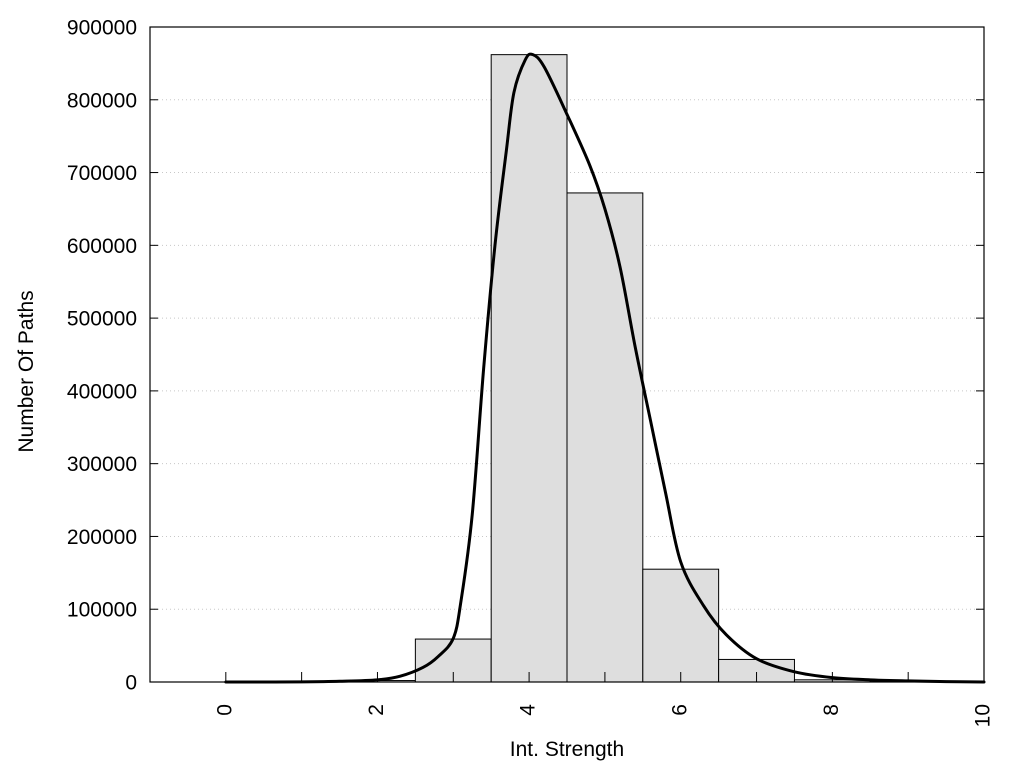 The height and width of the screenshot is (768, 1024). What do you see at coordinates (26, 371) in the screenshot?
I see `y-axis-title: Number Of Paths` at bounding box center [26, 371].